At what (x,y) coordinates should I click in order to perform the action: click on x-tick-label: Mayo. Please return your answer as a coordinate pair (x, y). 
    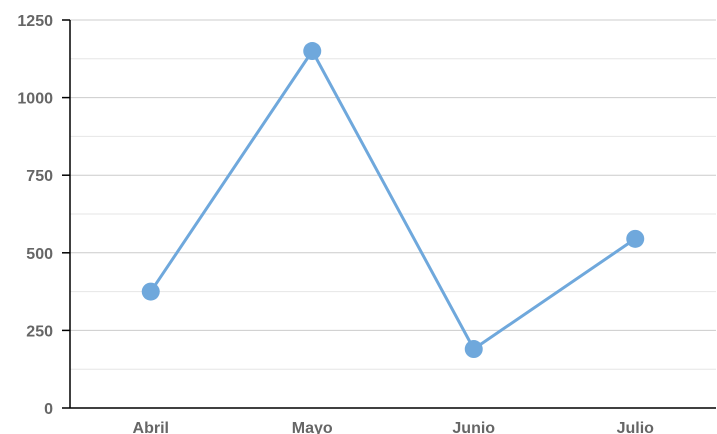
    Looking at the image, I should click on (312, 427).